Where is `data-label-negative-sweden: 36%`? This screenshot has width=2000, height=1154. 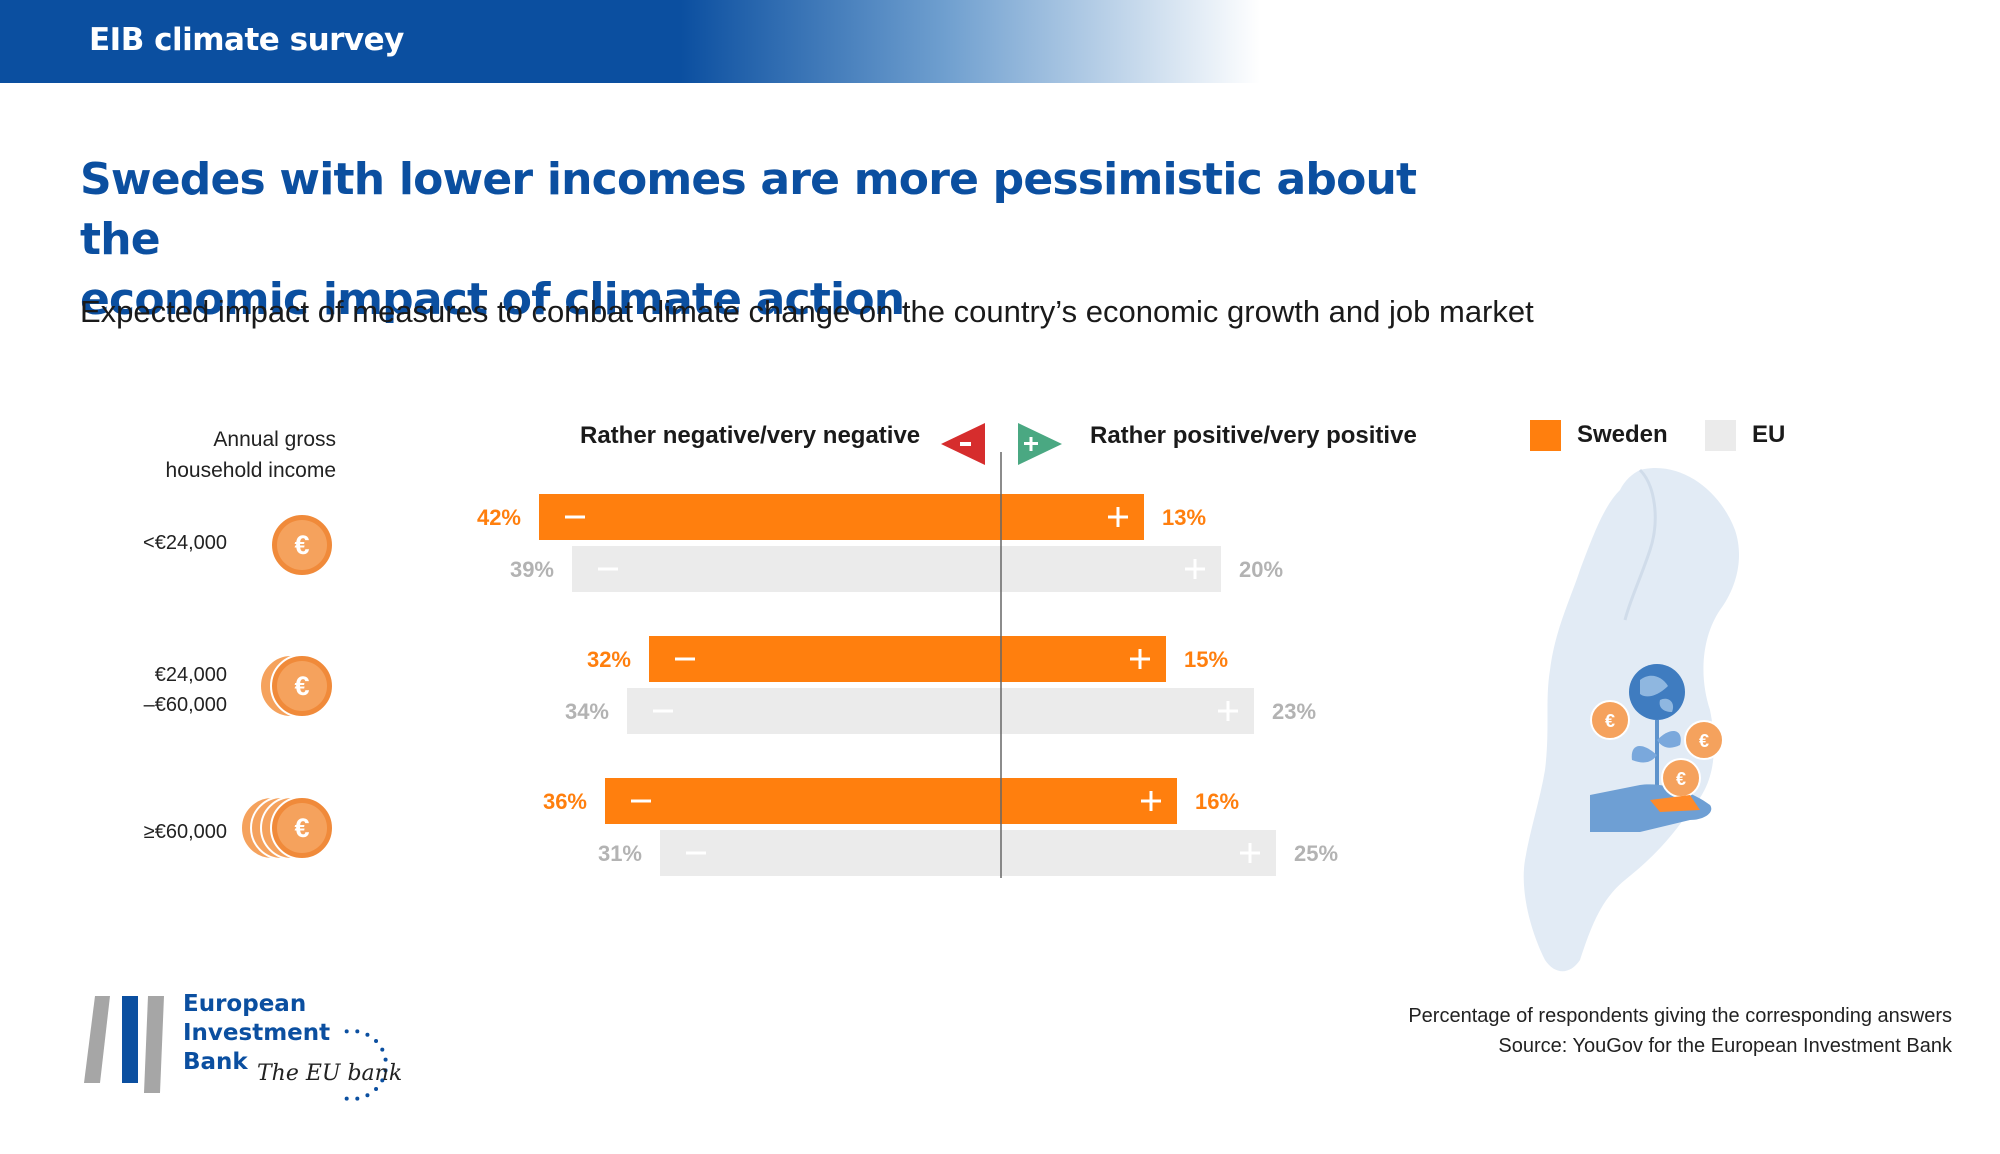
data-label-negative-sweden: 36% is located at coordinates (565, 801).